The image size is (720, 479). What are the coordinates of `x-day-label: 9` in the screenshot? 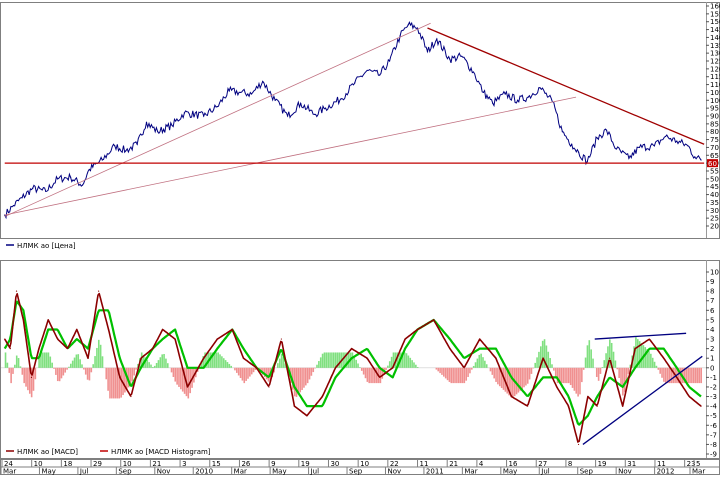 It's located at (273, 464).